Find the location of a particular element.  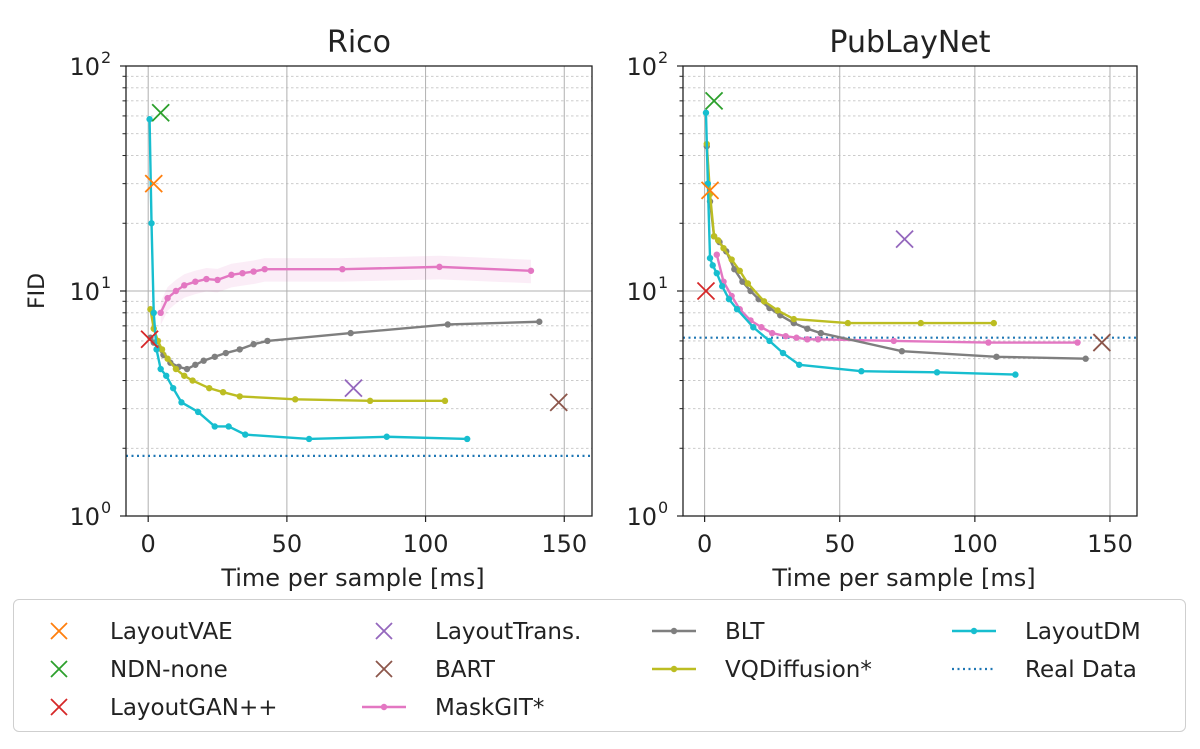

blt-line is located at coordinates (344, 345).